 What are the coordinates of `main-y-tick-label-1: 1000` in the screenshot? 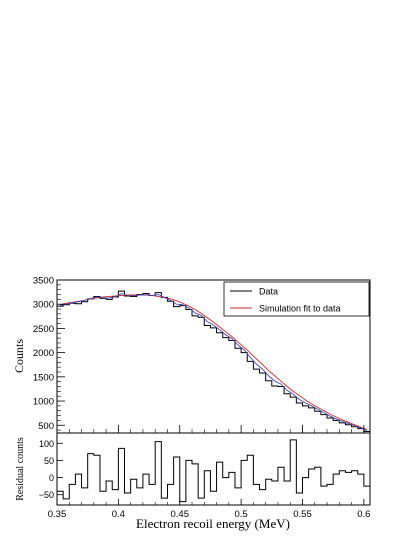 It's located at (43, 402).